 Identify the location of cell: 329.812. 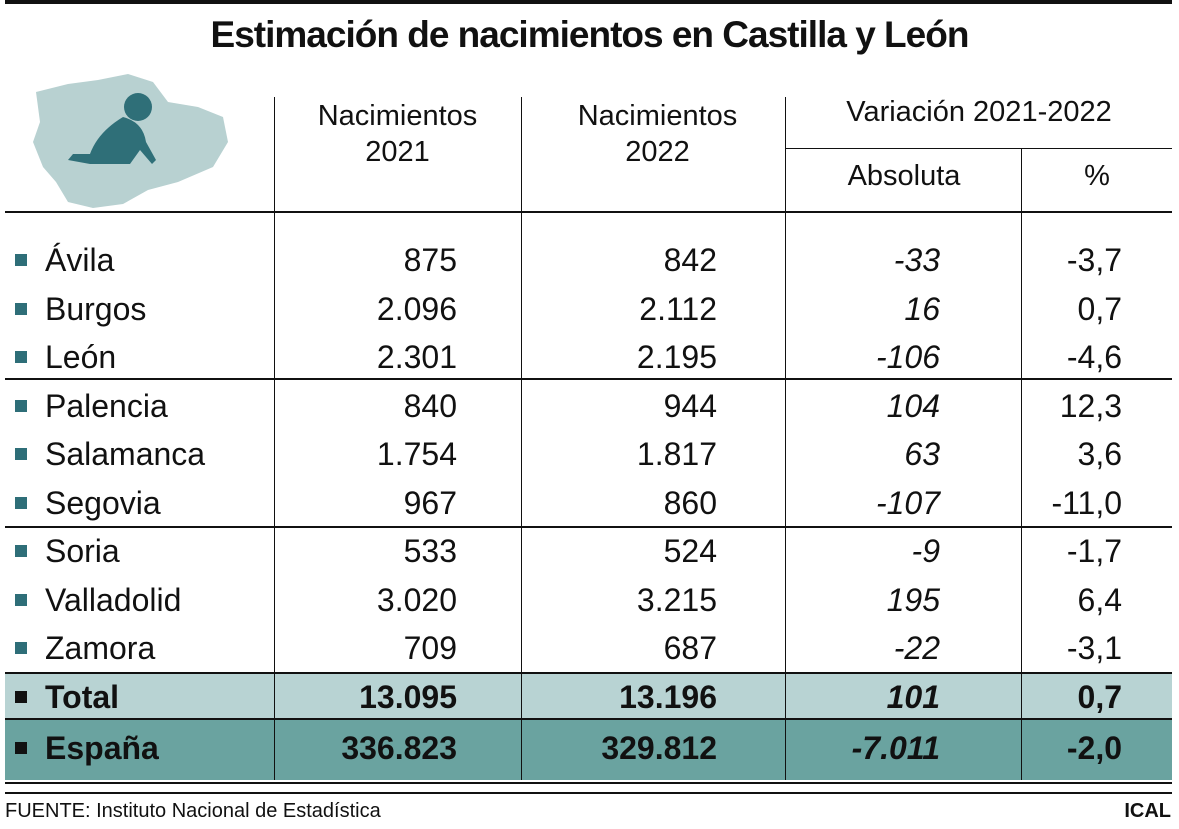
(659, 748).